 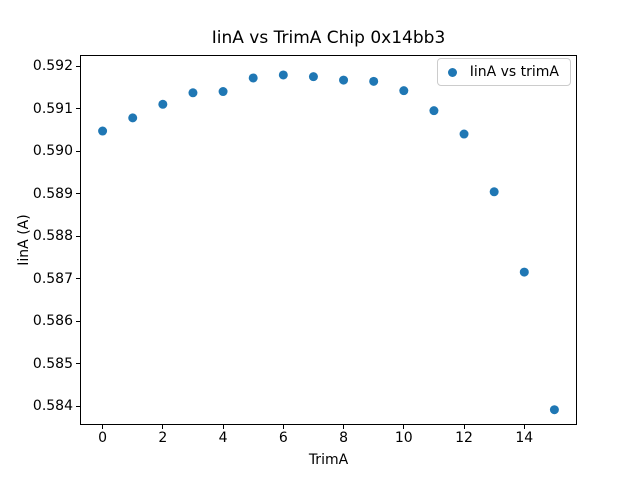 What do you see at coordinates (464, 438) in the screenshot?
I see `x-tick-label: 12` at bounding box center [464, 438].